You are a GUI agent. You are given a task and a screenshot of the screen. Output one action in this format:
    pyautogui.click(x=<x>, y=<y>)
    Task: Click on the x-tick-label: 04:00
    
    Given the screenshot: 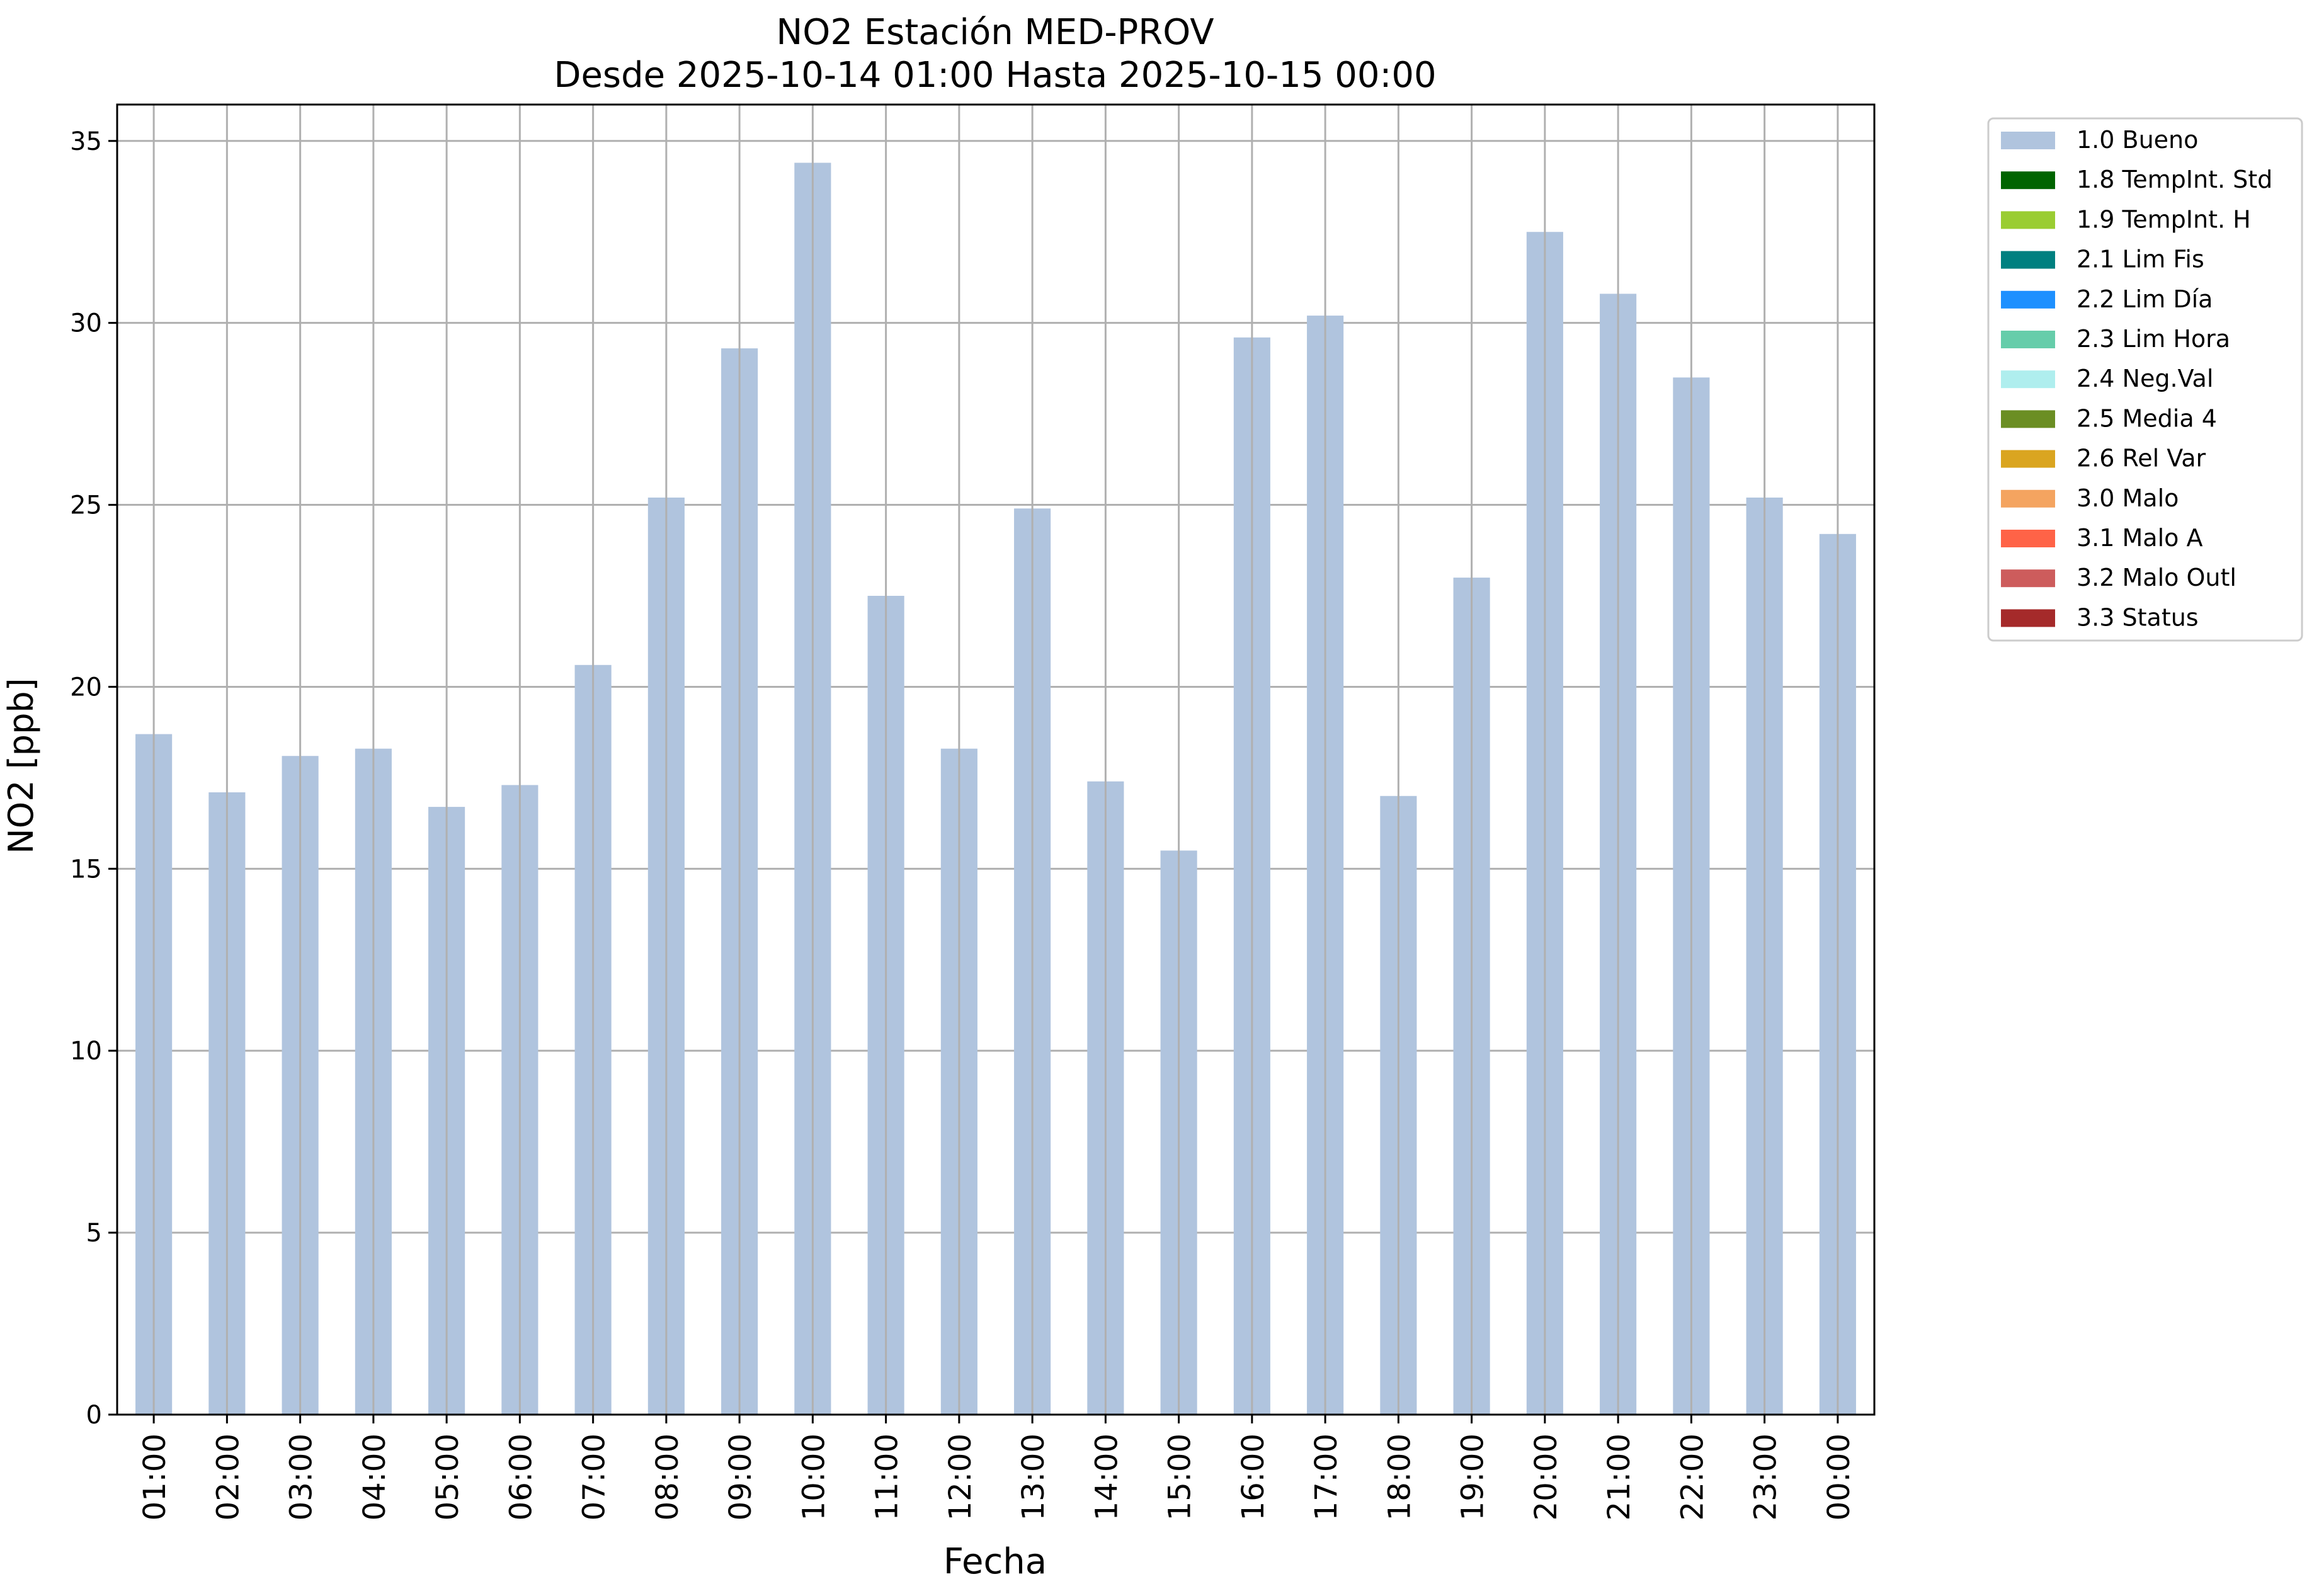 What is the action you would take?
    pyautogui.click(x=374, y=1477)
    